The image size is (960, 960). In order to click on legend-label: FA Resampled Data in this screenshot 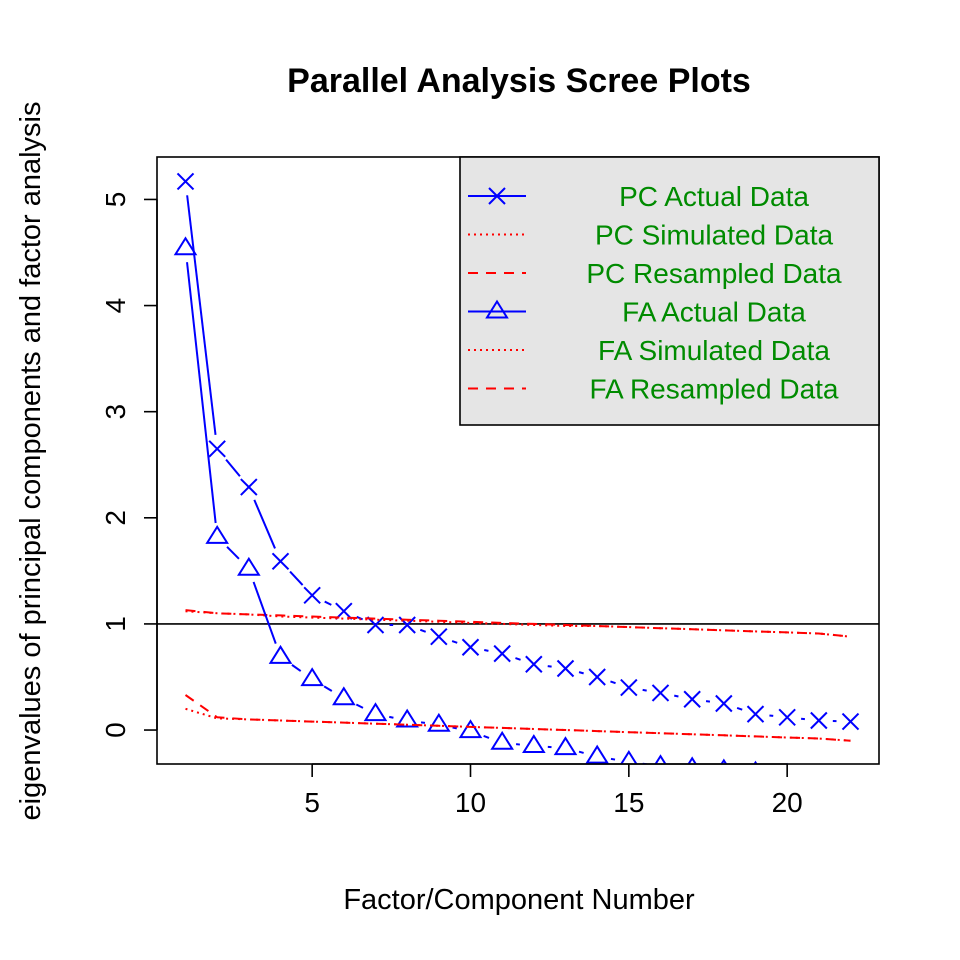, I will do `click(713, 389)`.